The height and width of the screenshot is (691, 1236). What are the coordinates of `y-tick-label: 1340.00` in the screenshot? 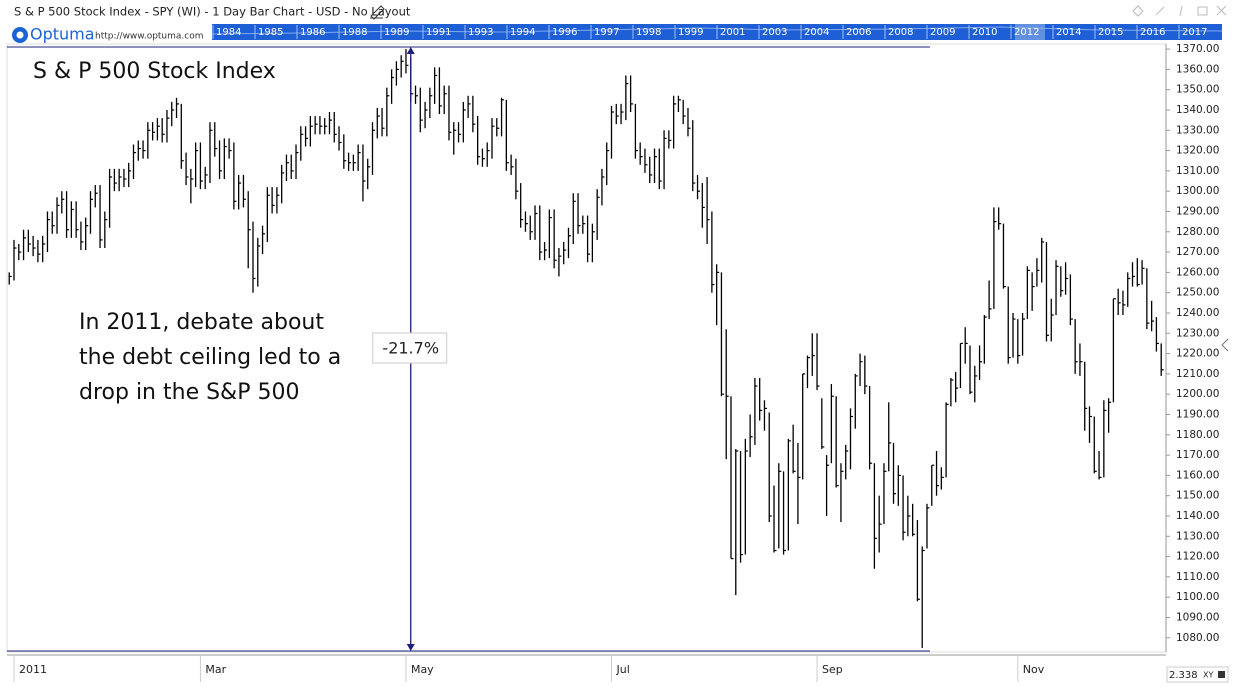 It's located at (1197, 110).